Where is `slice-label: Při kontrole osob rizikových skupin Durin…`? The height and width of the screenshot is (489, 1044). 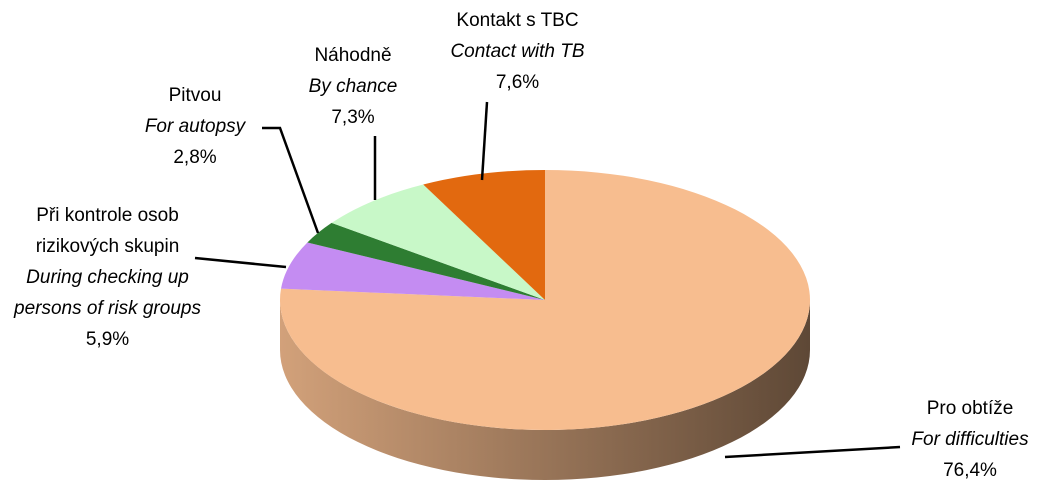 slice-label: Při kontrole osob rizikových skupin Durin… is located at coordinates (107, 277).